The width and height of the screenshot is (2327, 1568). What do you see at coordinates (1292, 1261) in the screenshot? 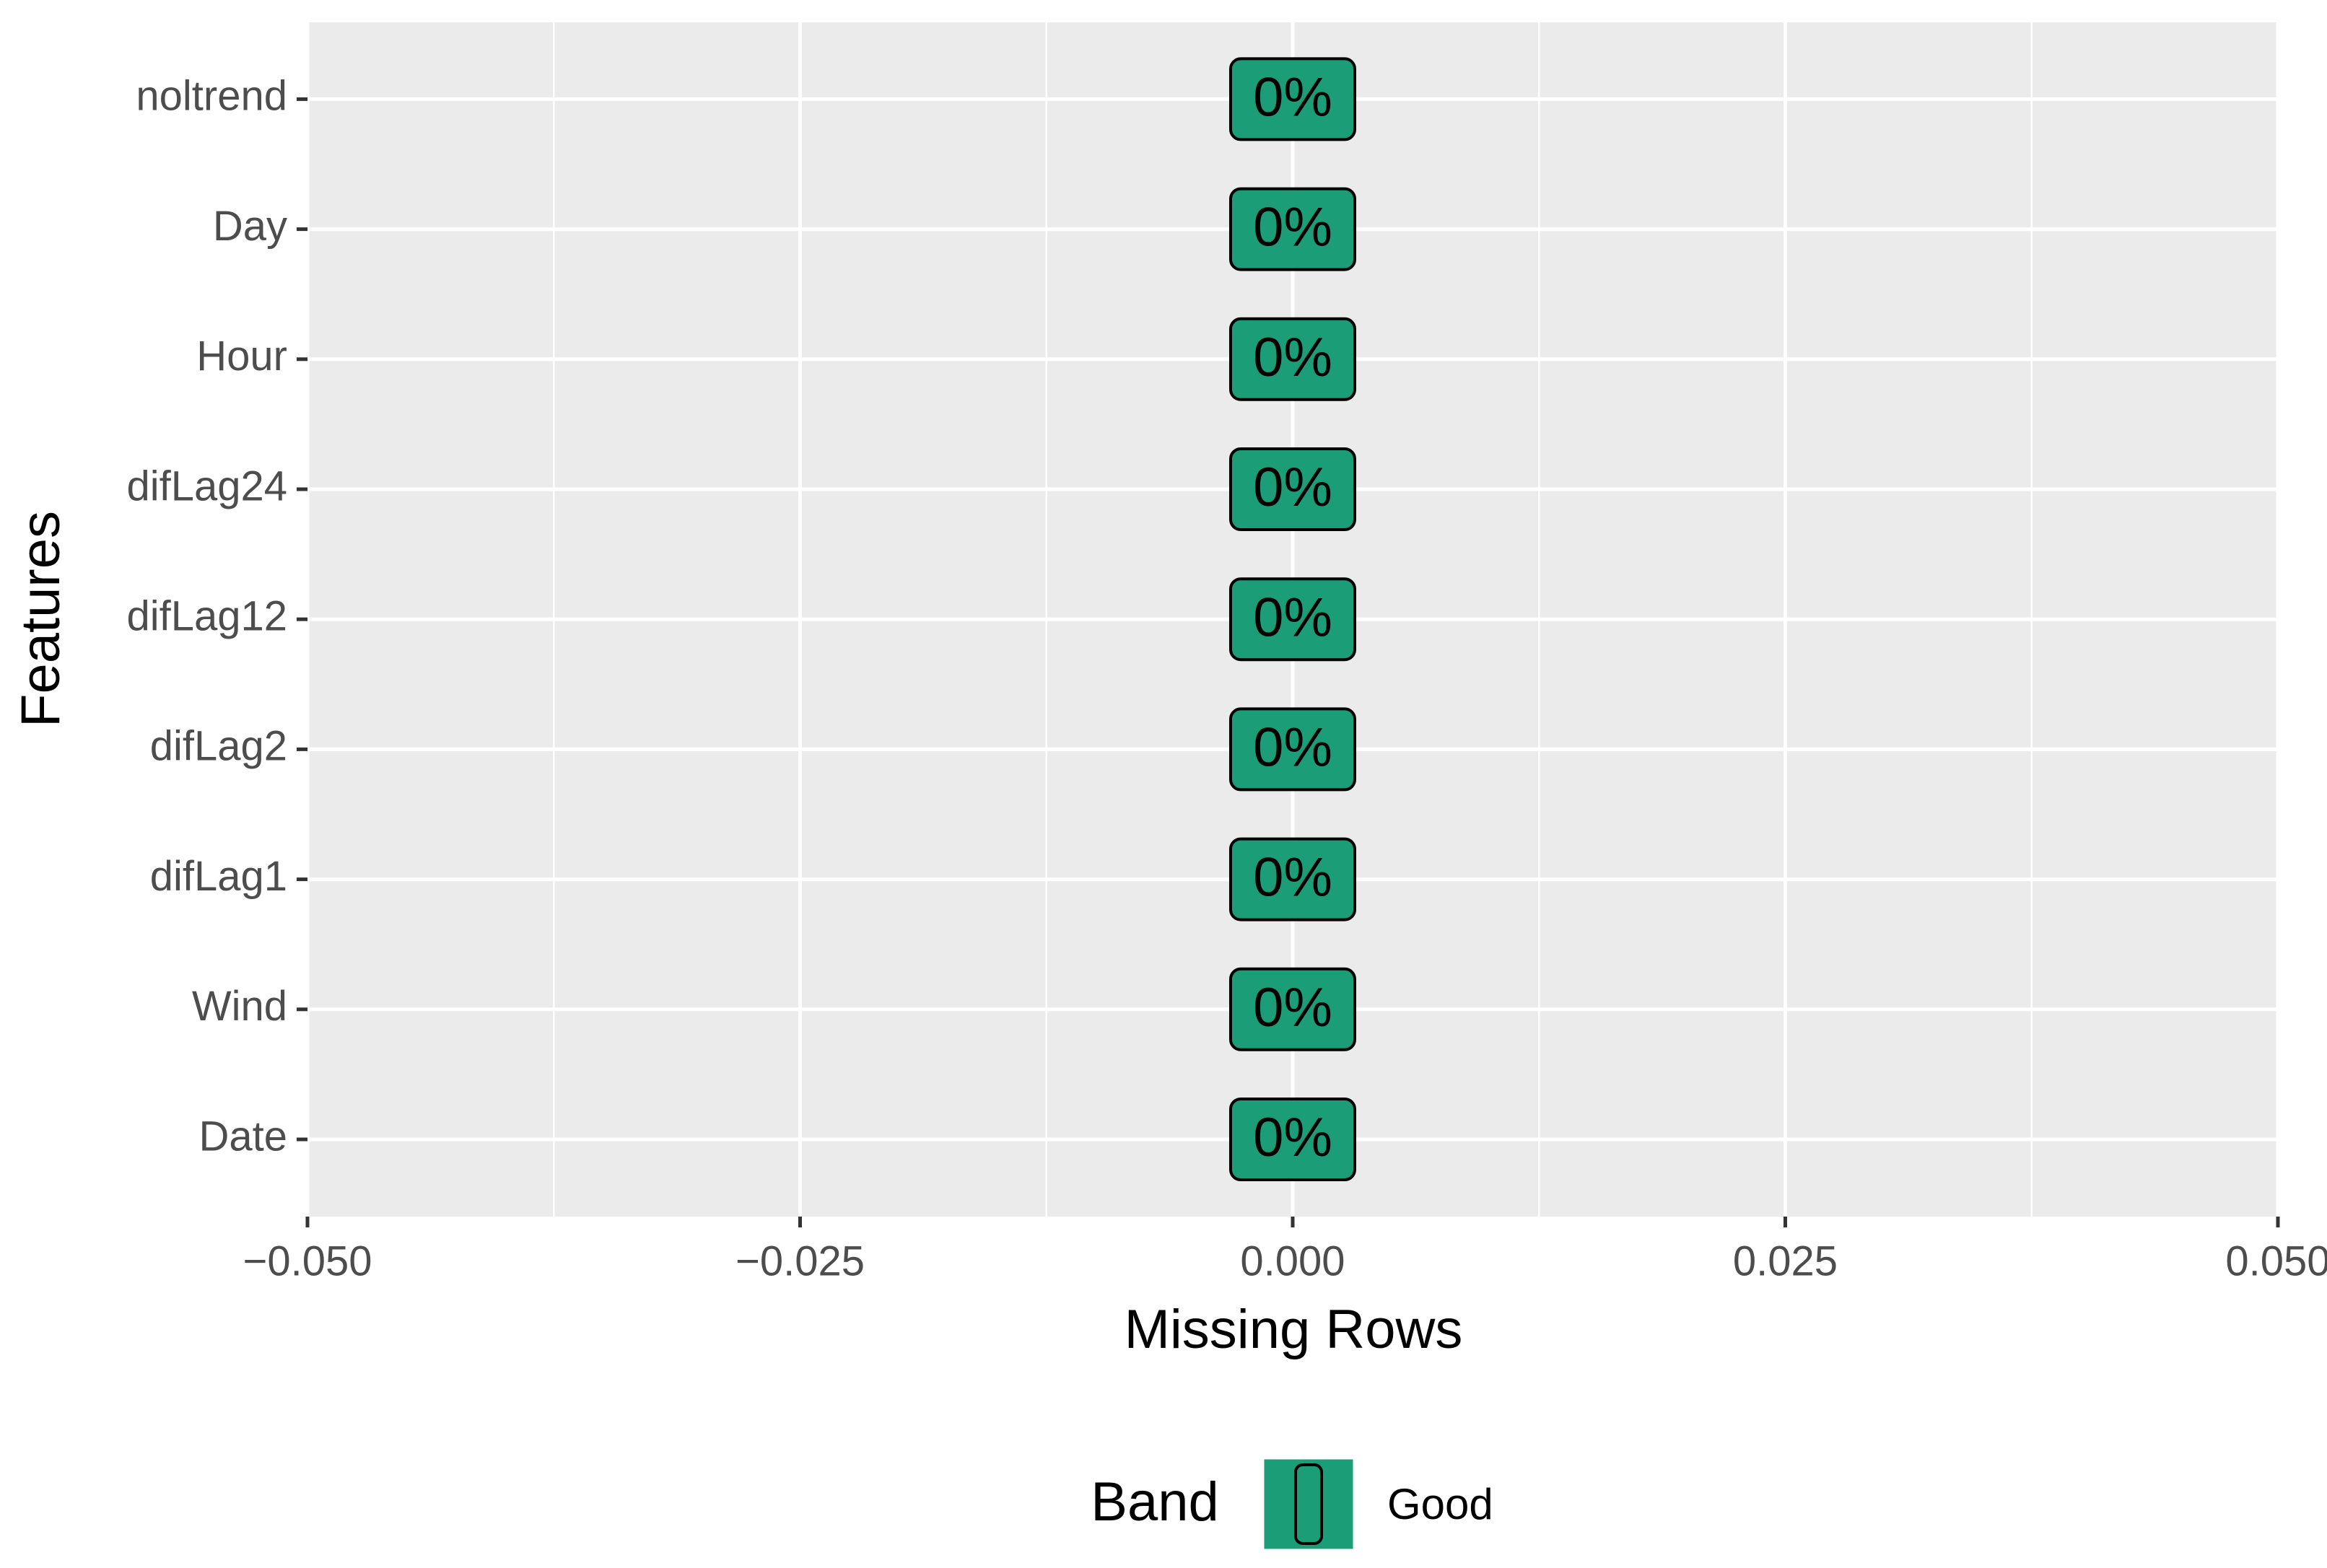
I see `x-tick-label: 0.000` at bounding box center [1292, 1261].